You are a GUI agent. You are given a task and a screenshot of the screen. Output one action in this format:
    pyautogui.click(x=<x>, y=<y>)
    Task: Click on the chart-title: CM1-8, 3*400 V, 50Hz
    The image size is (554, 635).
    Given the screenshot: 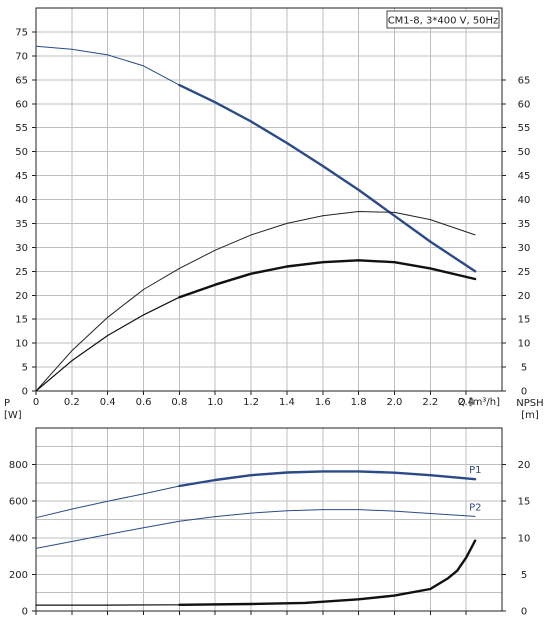 What is the action you would take?
    pyautogui.click(x=443, y=21)
    